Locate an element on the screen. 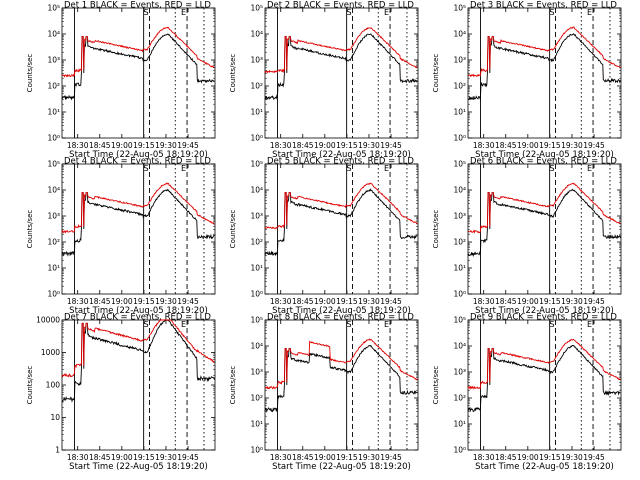 The height and width of the screenshot is (480, 640). panel-title: Det 5 BLACK = Events, RED = LLD is located at coordinates (340, 162).